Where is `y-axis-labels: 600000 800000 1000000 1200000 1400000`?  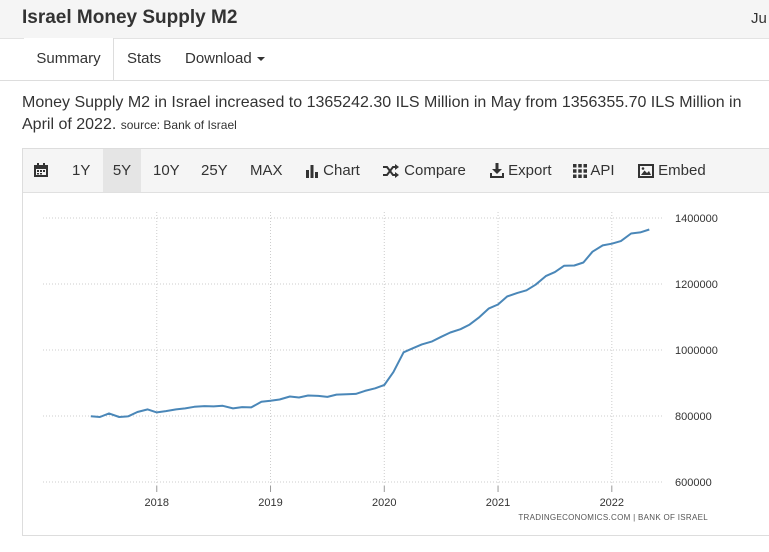
y-axis-labels: 600000 800000 1000000 1200000 1400000 is located at coordinates (696, 351).